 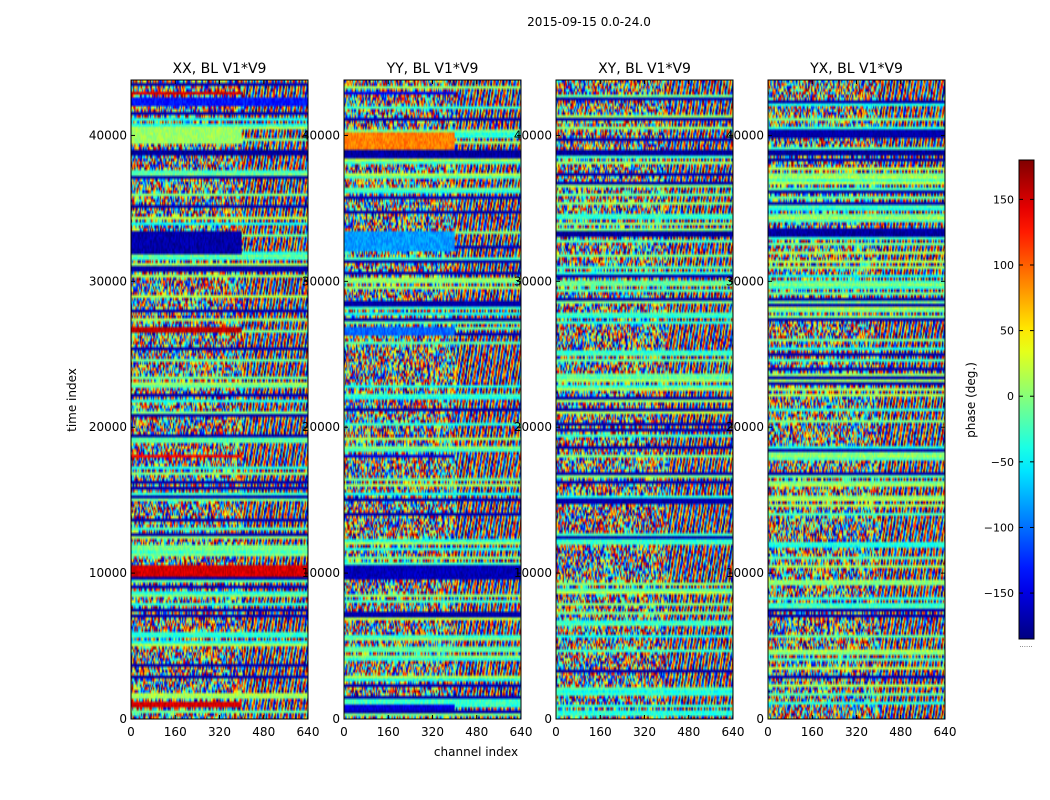 I want to click on x-axis-label: channel index, so click(x=476, y=752).